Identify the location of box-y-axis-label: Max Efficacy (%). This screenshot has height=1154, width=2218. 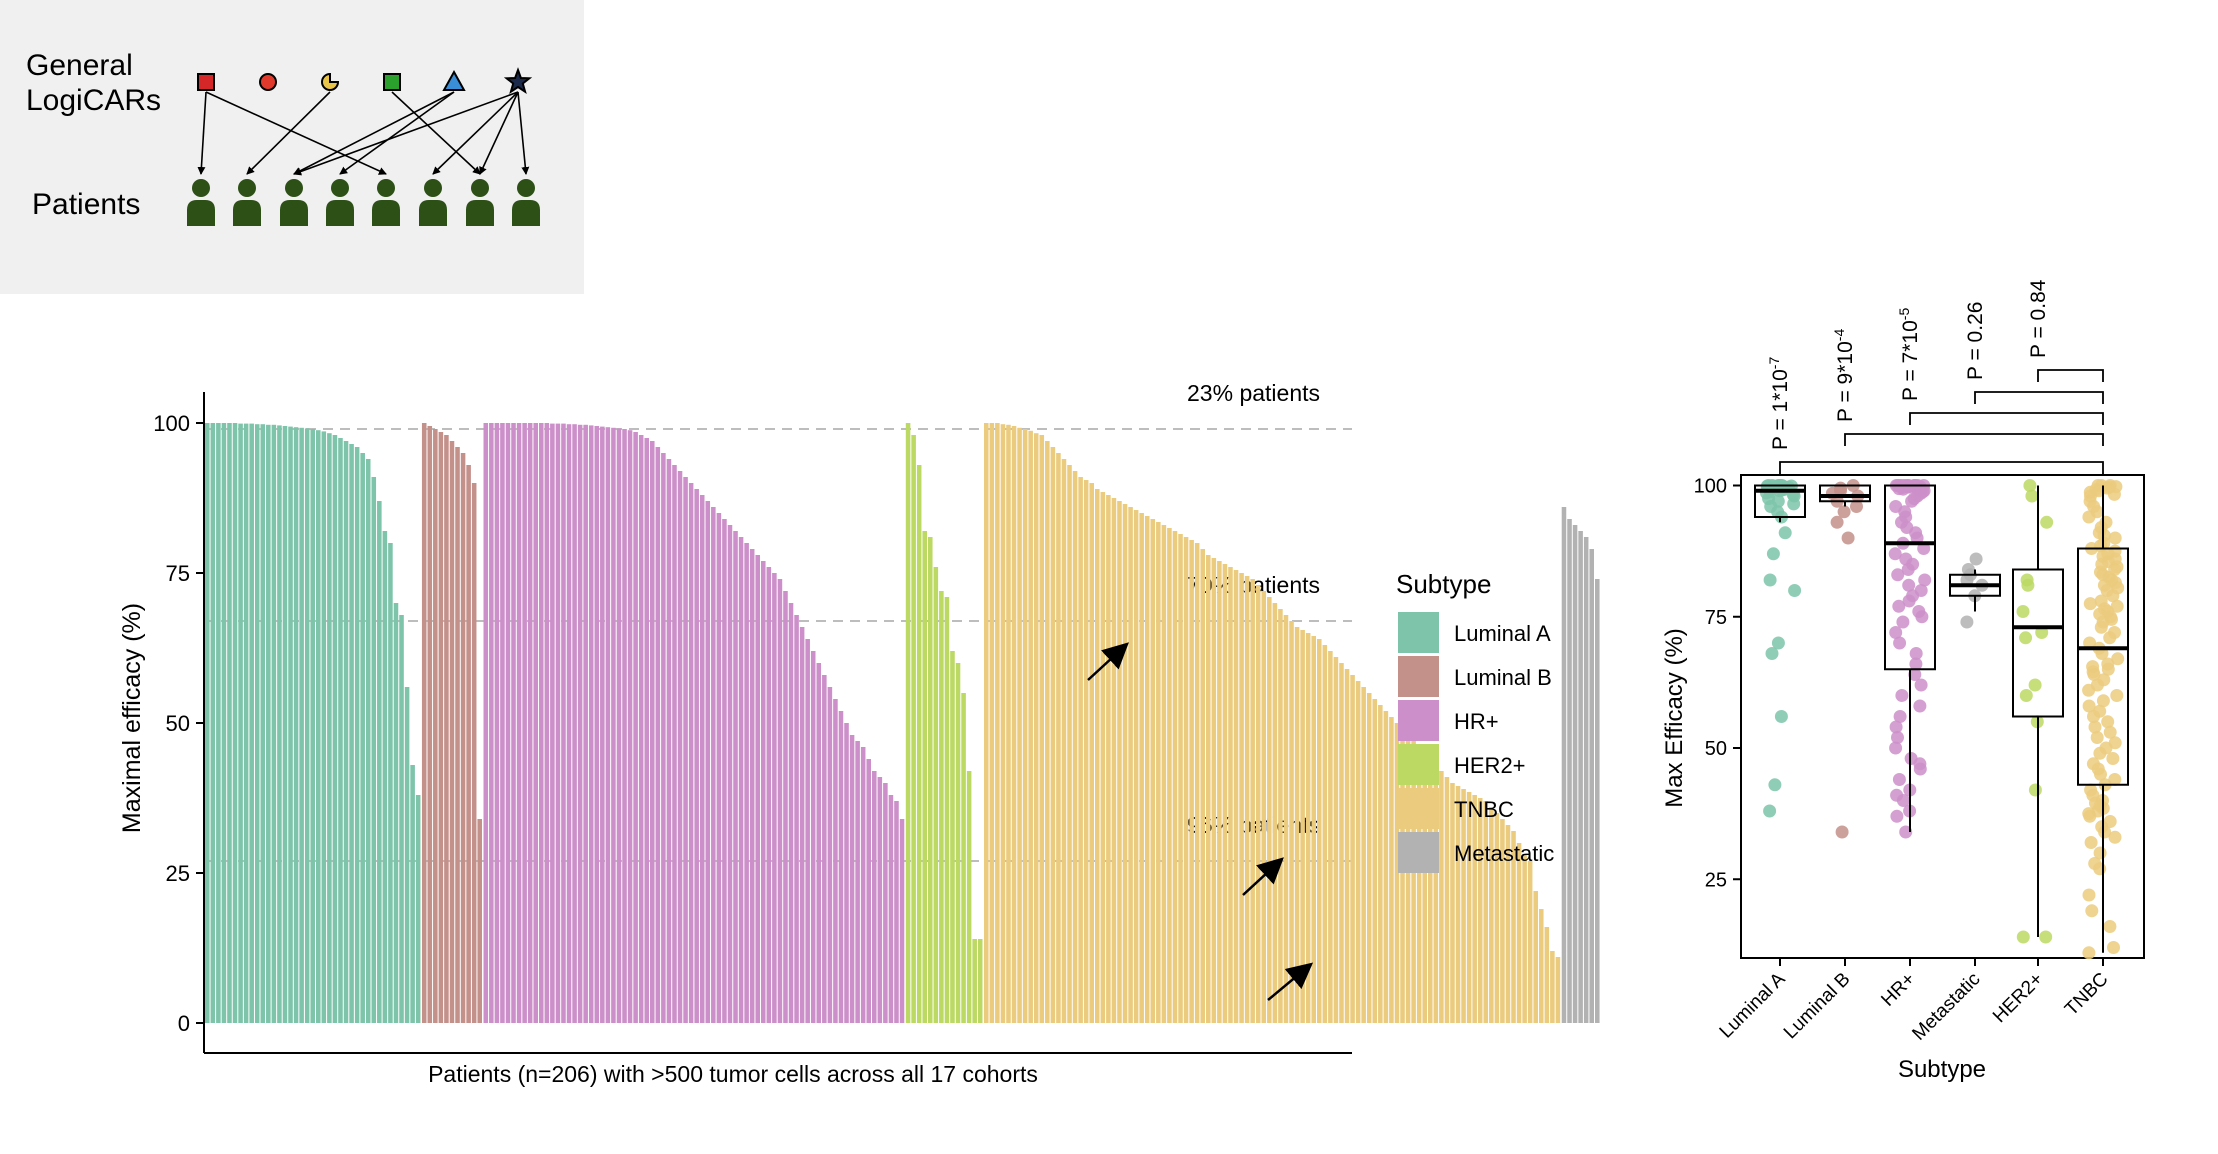
(1674, 718).